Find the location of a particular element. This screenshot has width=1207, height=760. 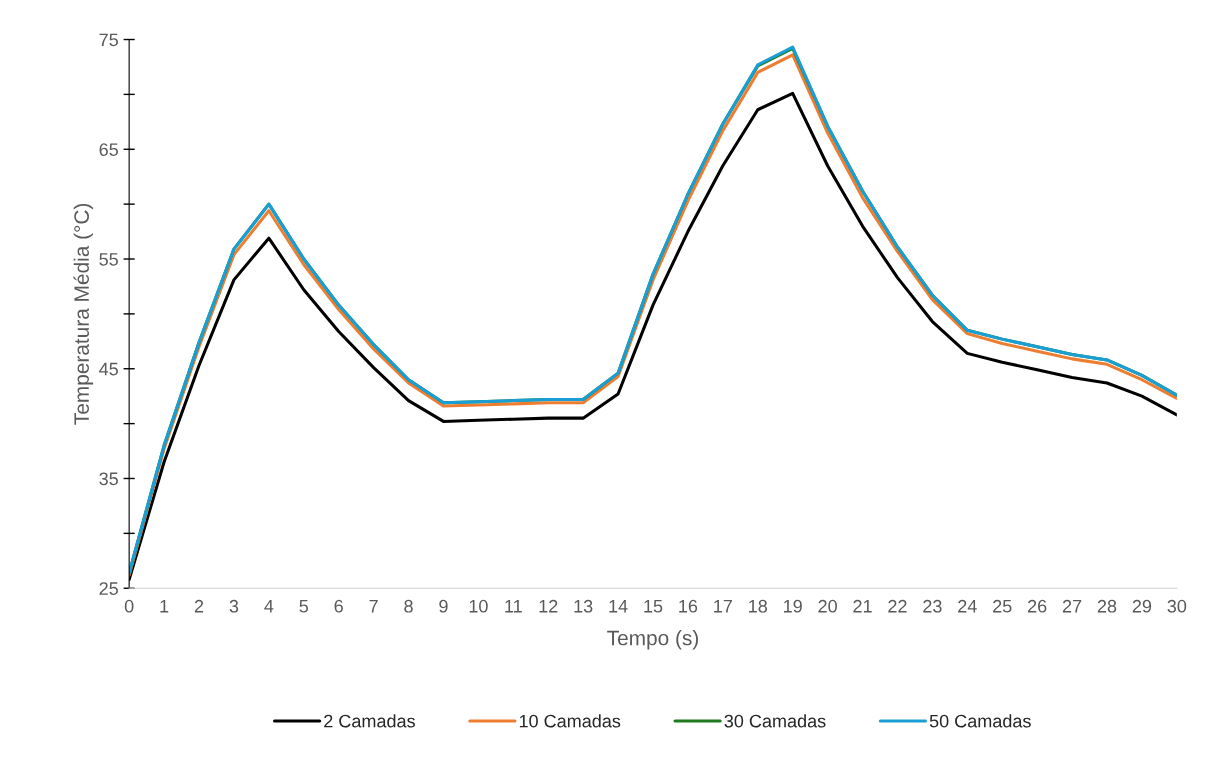

y-tick-label: 65 is located at coordinates (108, 149).